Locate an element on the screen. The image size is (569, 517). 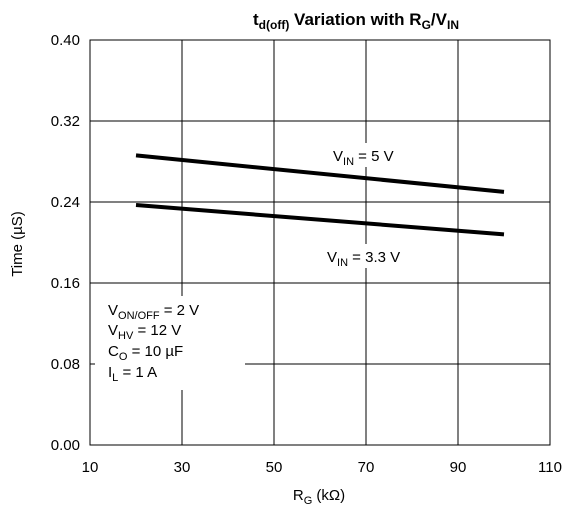
series-lines is located at coordinates (320, 195).